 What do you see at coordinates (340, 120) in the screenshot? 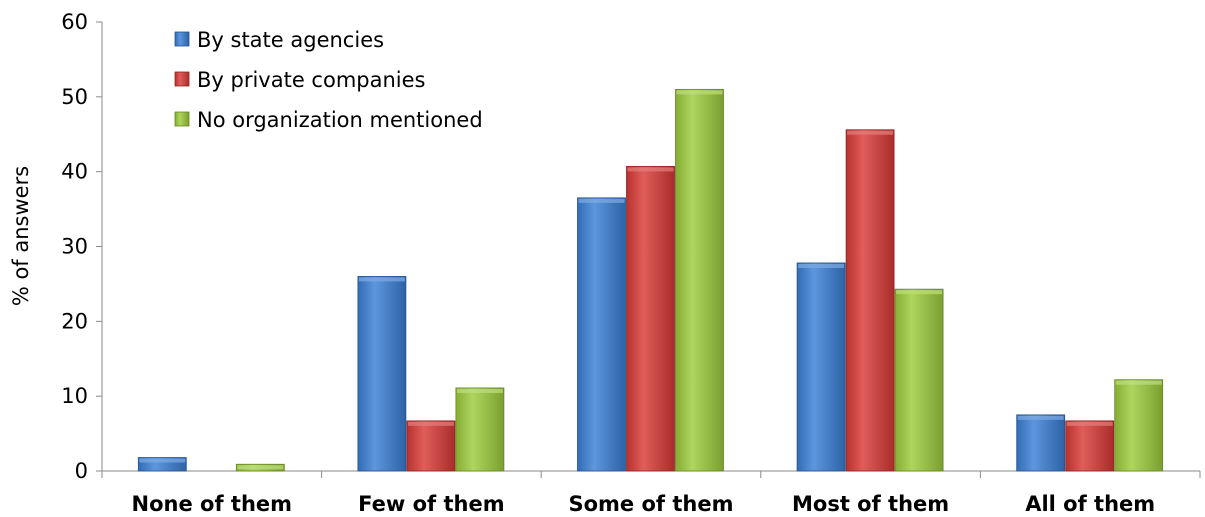
I see `legend-label: No organization mentioned` at bounding box center [340, 120].